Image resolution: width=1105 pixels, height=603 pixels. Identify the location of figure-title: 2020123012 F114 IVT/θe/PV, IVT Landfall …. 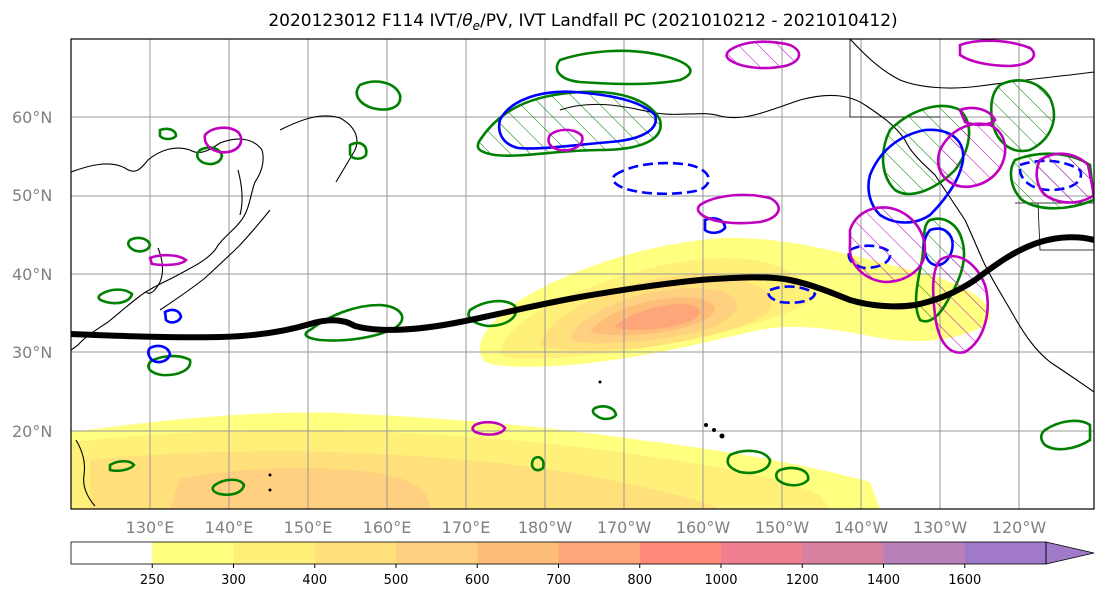
(582, 22).